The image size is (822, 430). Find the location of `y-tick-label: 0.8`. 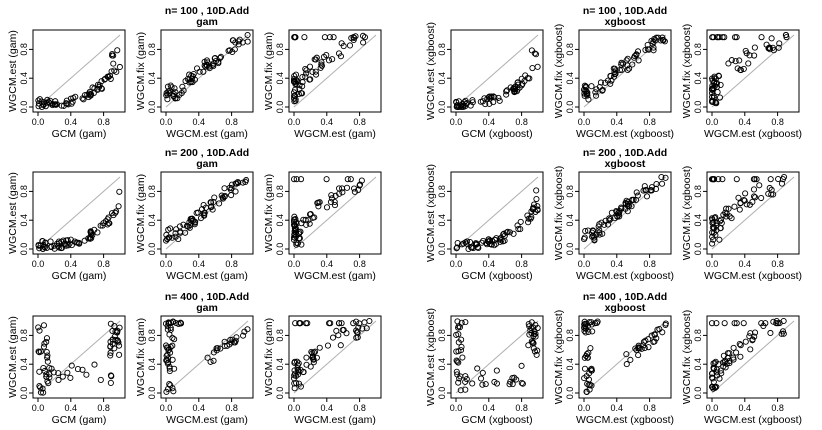

y-tick-label: 0.8 is located at coordinates (698, 335).